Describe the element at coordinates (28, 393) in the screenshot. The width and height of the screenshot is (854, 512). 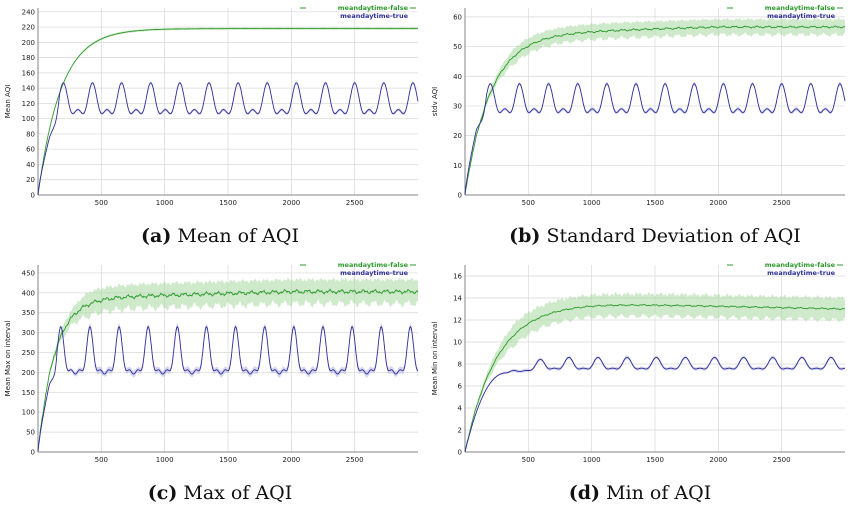
I see `y-tick-label: 150` at that location.